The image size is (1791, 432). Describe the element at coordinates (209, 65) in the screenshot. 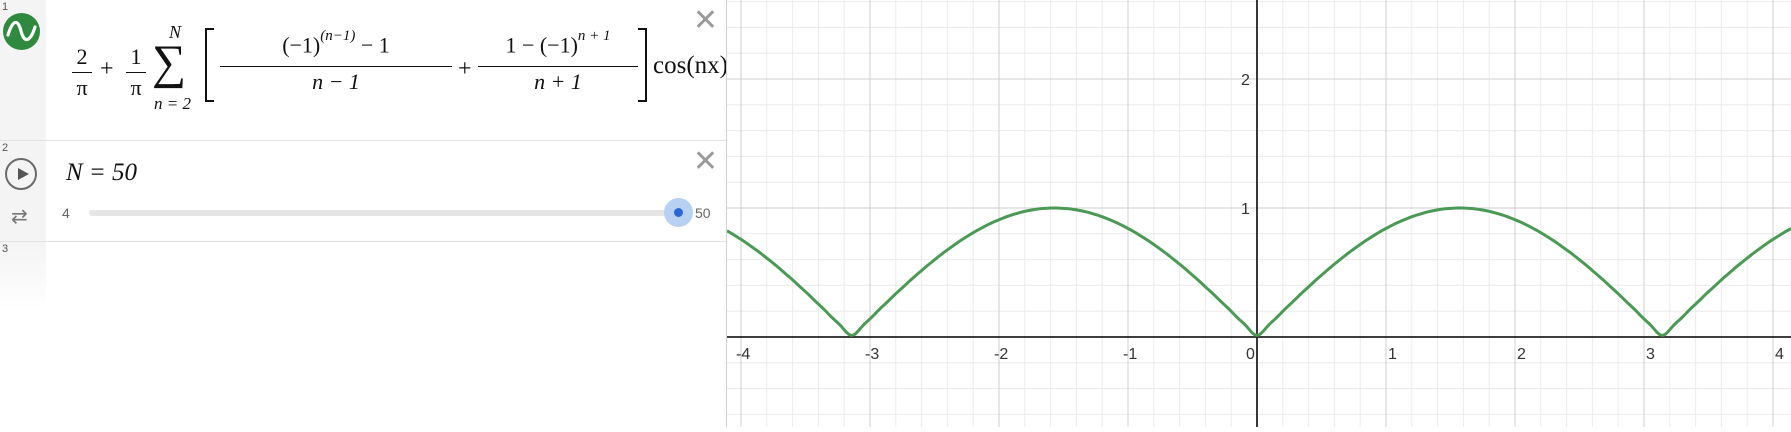

I see `left-bracket` at that location.